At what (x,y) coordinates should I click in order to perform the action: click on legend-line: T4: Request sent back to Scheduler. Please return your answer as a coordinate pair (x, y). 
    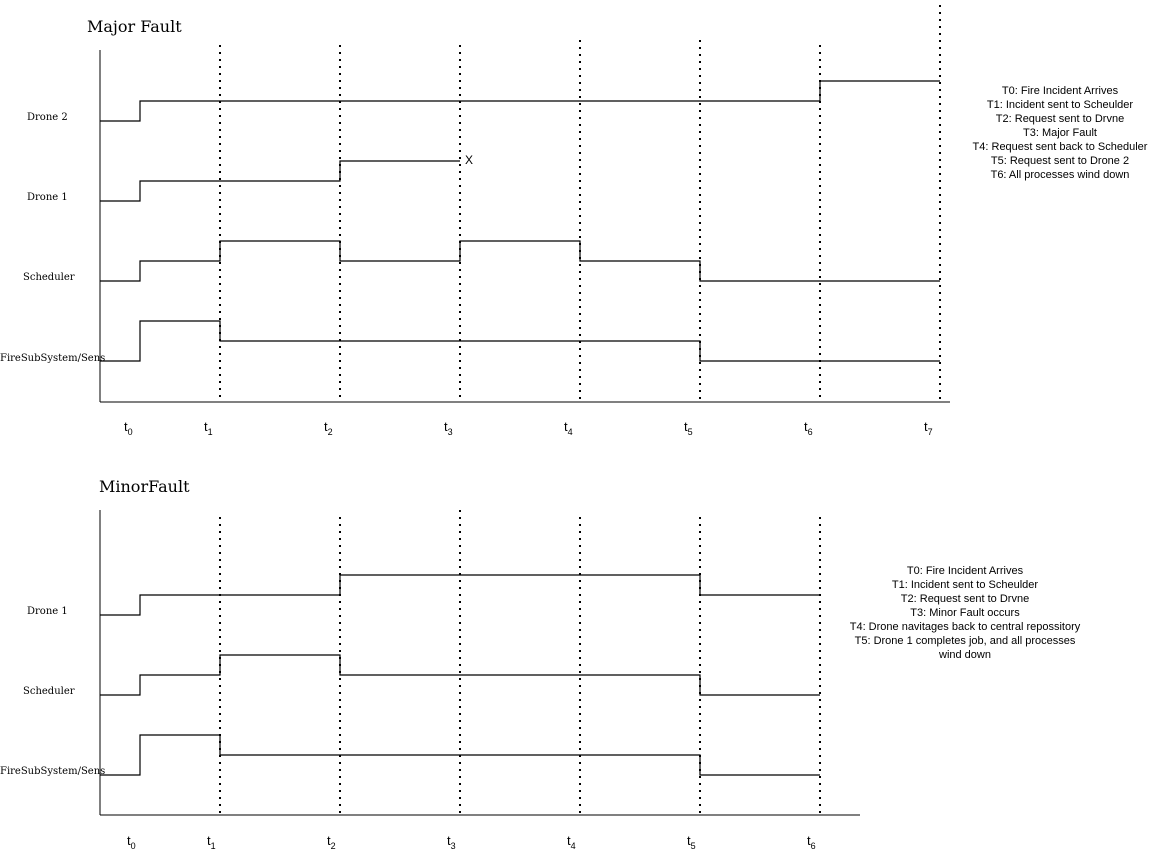
    Looking at the image, I should click on (1060, 147).